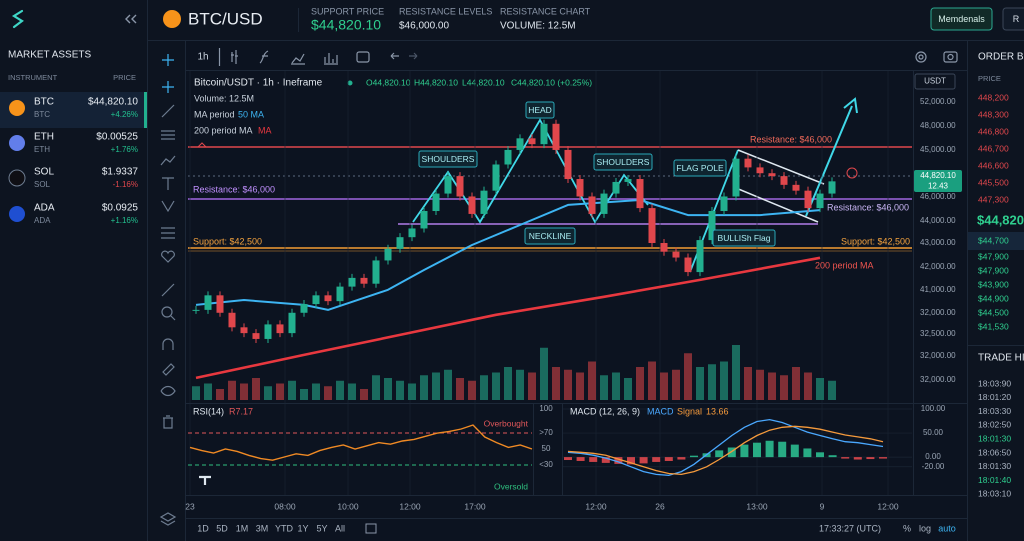 The height and width of the screenshot is (541, 1024). Describe the element at coordinates (262, 528) in the screenshot. I see `range-button: 3M` at that location.